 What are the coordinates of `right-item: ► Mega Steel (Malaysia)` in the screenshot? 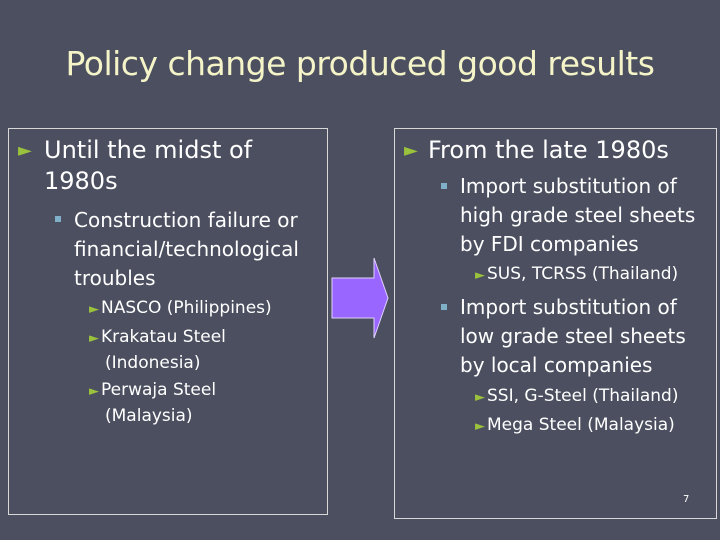 It's located at (575, 425).